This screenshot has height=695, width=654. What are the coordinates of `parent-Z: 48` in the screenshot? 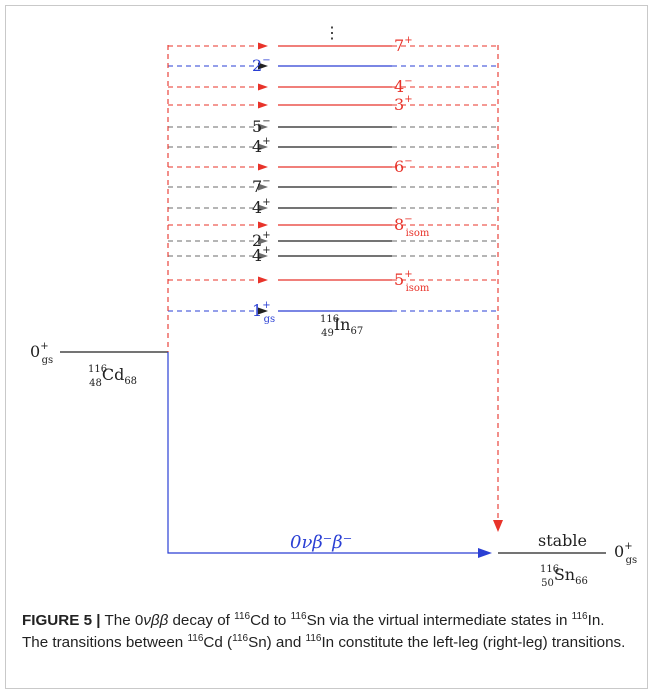 It's located at (95, 383).